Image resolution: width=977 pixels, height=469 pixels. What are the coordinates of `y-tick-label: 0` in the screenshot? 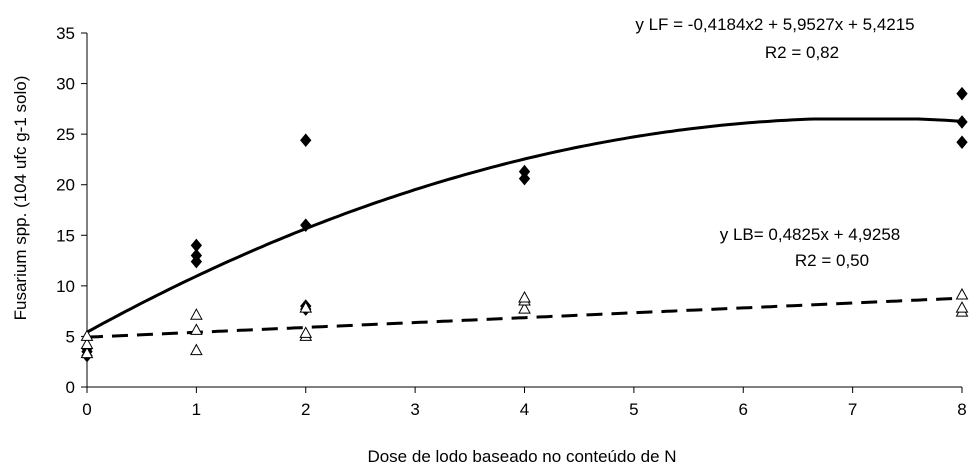 It's located at (70, 387).